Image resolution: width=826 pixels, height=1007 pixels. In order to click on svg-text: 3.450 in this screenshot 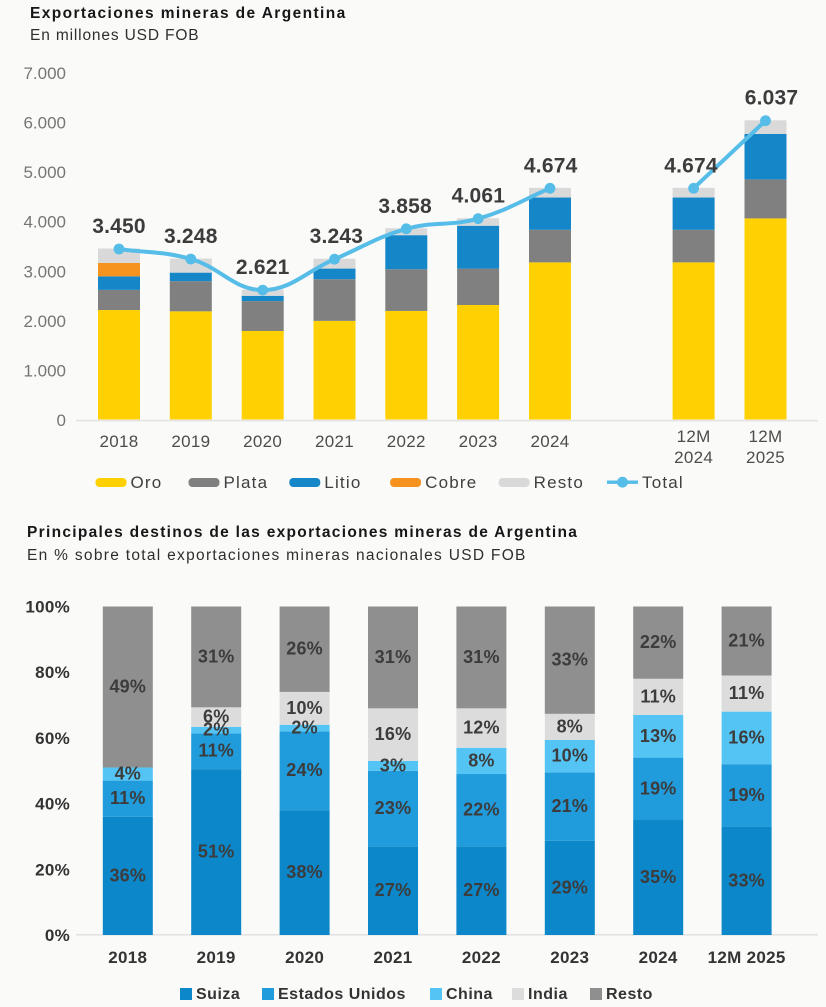, I will do `click(119, 226)`.